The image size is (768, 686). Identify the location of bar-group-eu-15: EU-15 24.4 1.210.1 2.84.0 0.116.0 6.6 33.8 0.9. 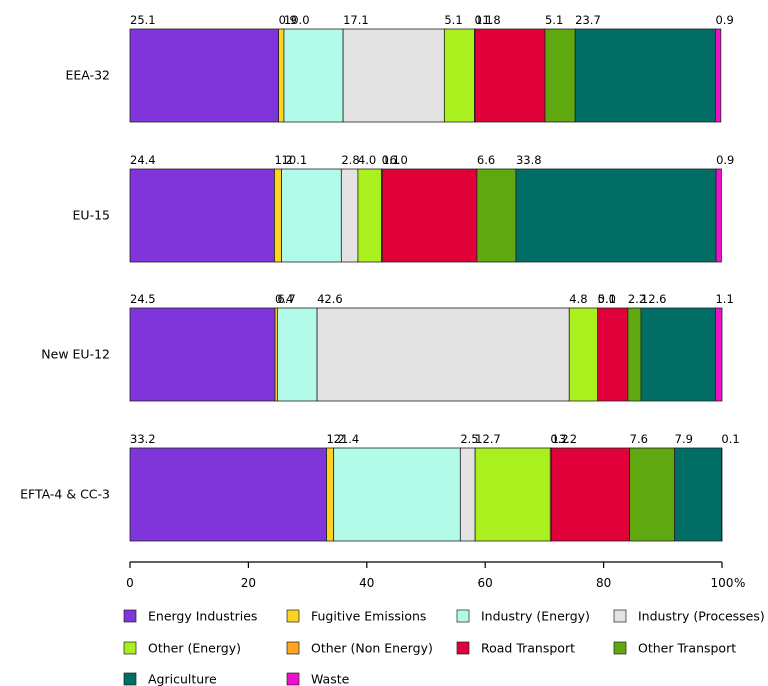
(403, 208).